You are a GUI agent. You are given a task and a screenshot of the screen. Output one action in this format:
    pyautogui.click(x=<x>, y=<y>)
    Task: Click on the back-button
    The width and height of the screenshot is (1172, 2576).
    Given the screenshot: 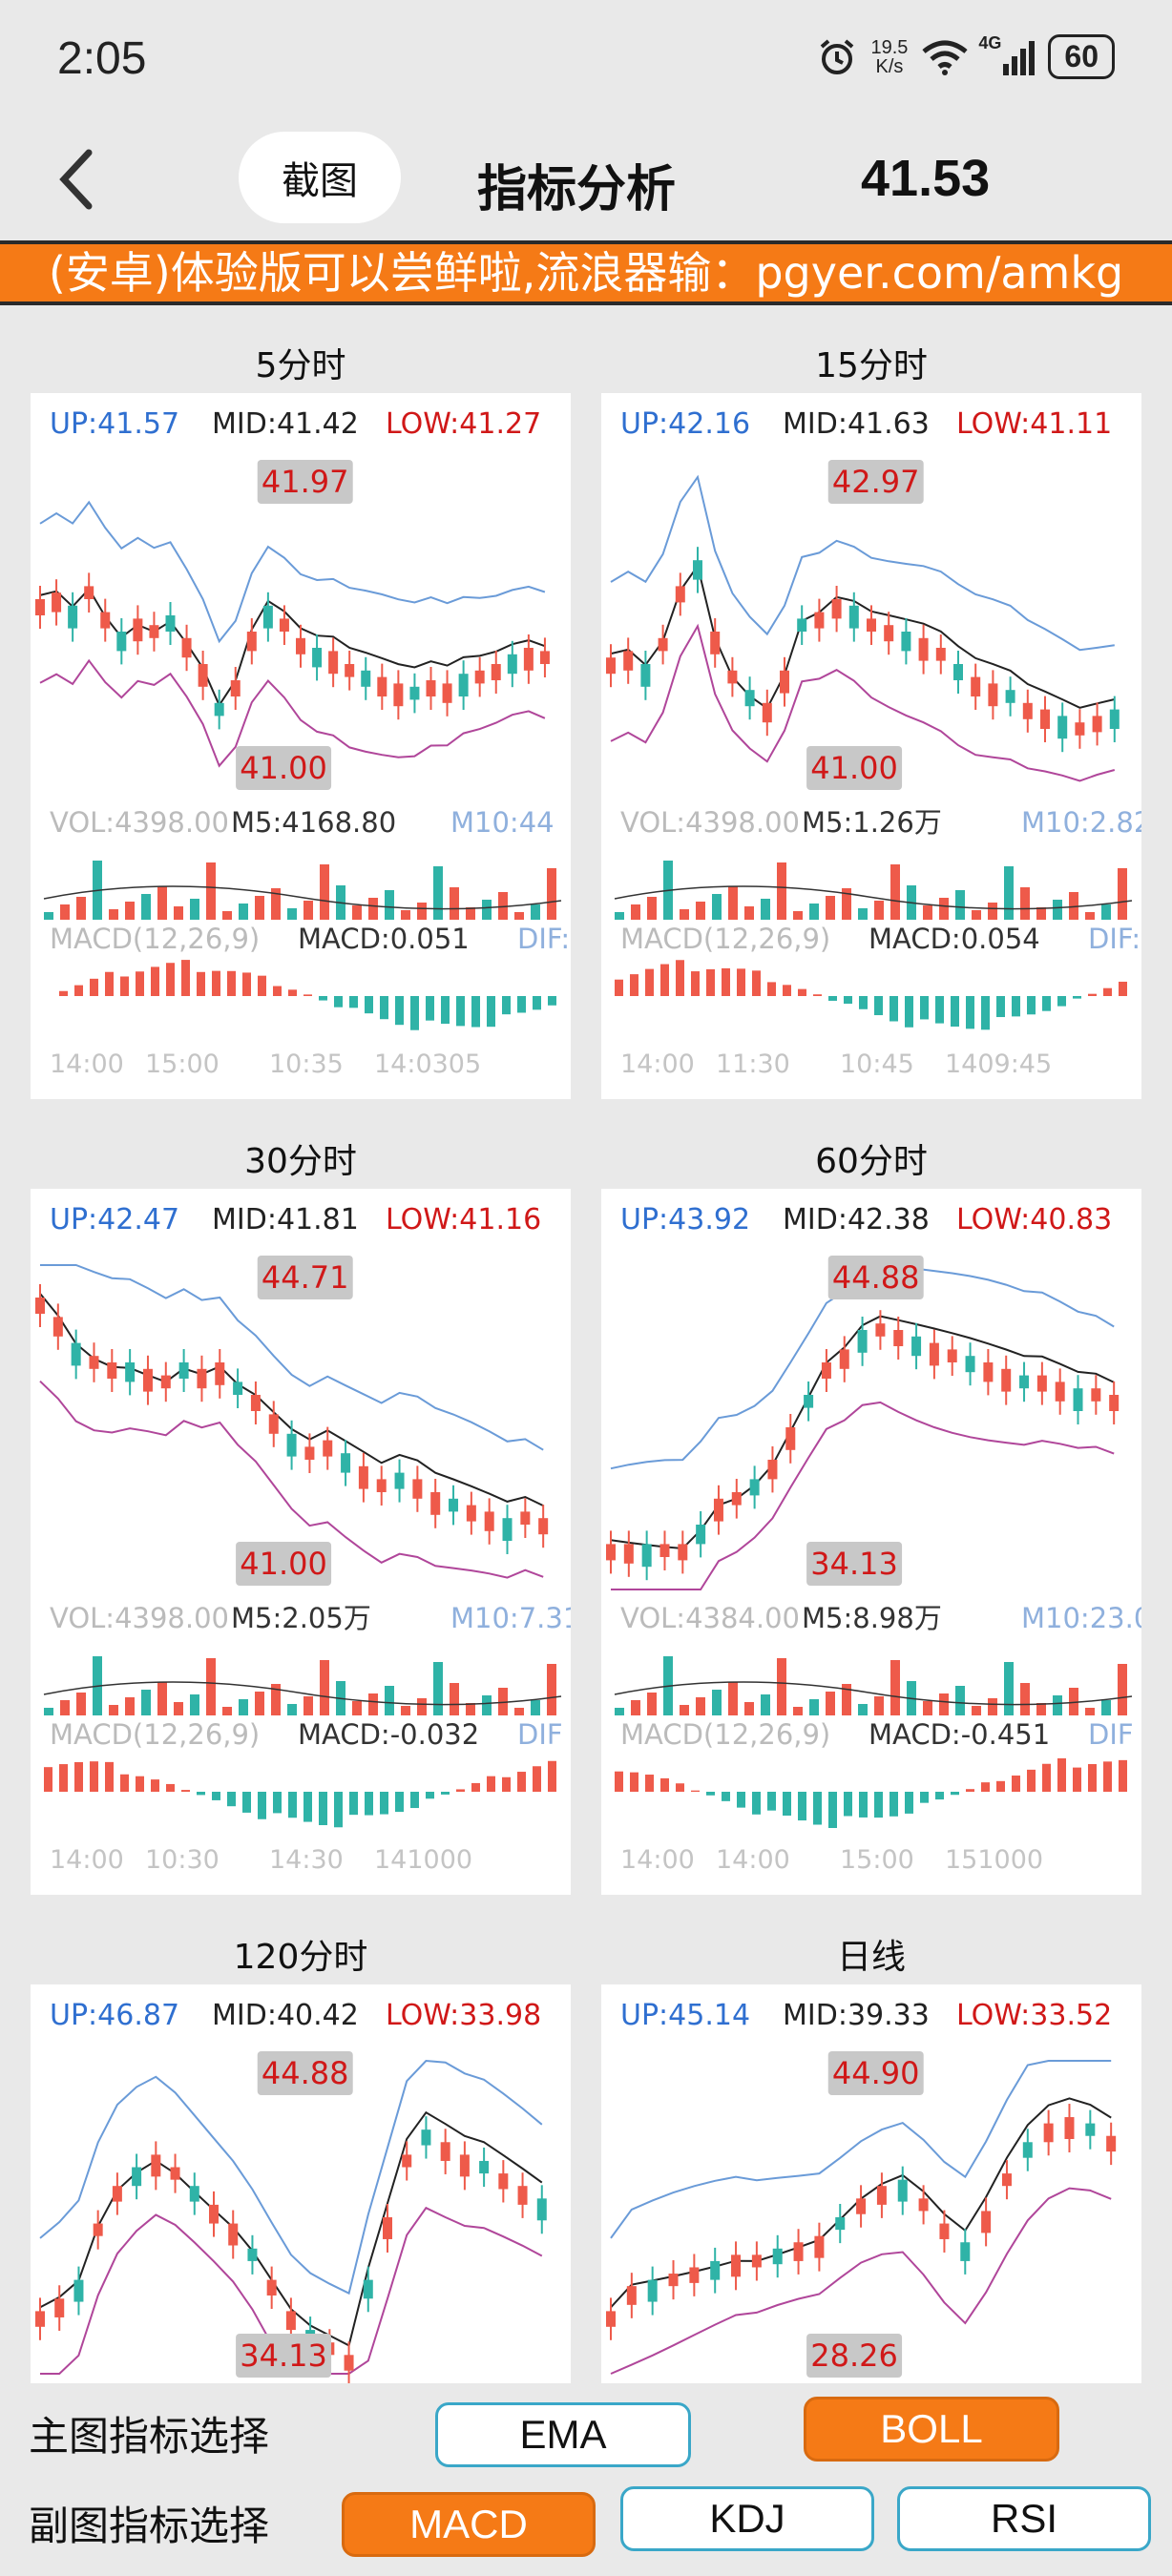 What is the action you would take?
    pyautogui.click(x=75, y=179)
    